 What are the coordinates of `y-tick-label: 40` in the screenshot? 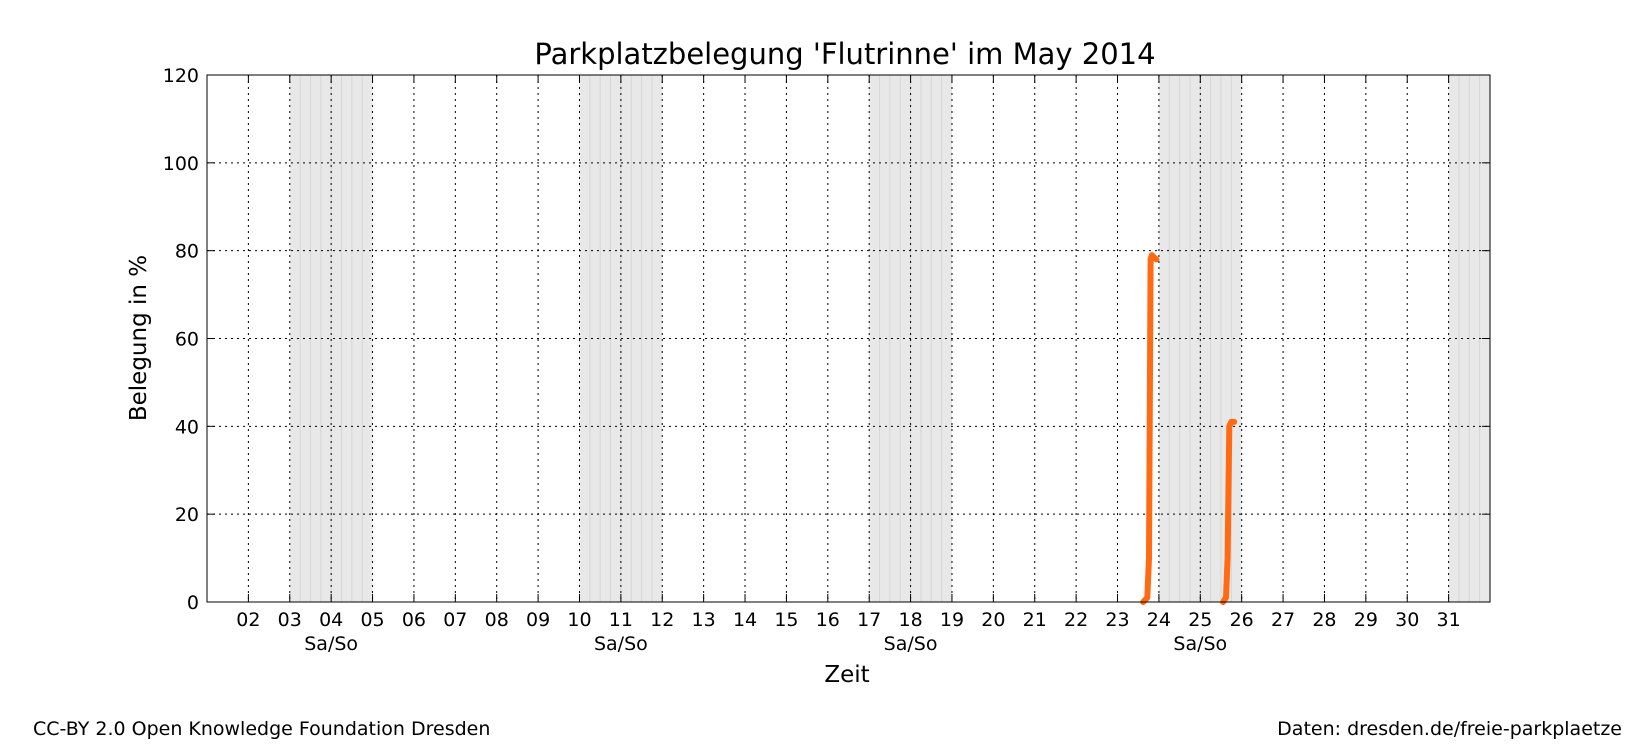 It's located at (187, 427).